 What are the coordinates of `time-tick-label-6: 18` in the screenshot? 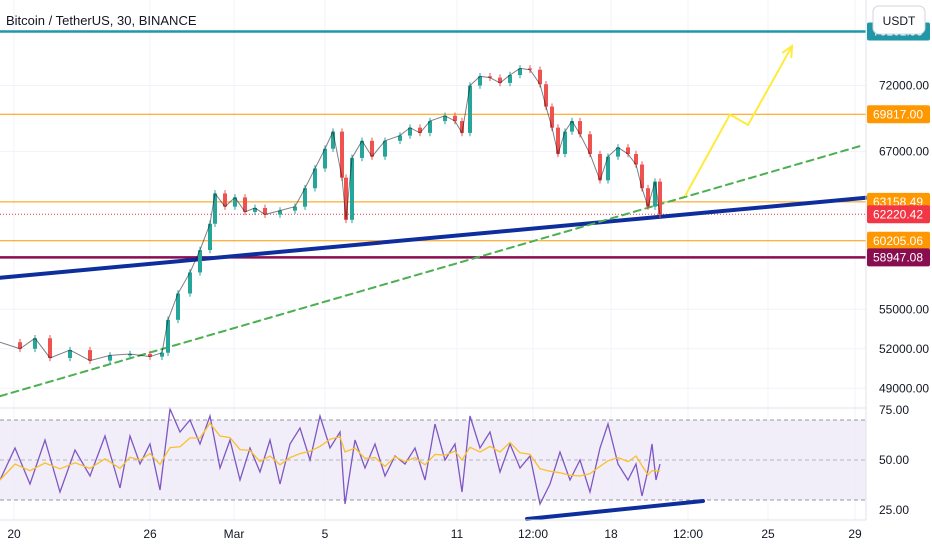 It's located at (611, 534).